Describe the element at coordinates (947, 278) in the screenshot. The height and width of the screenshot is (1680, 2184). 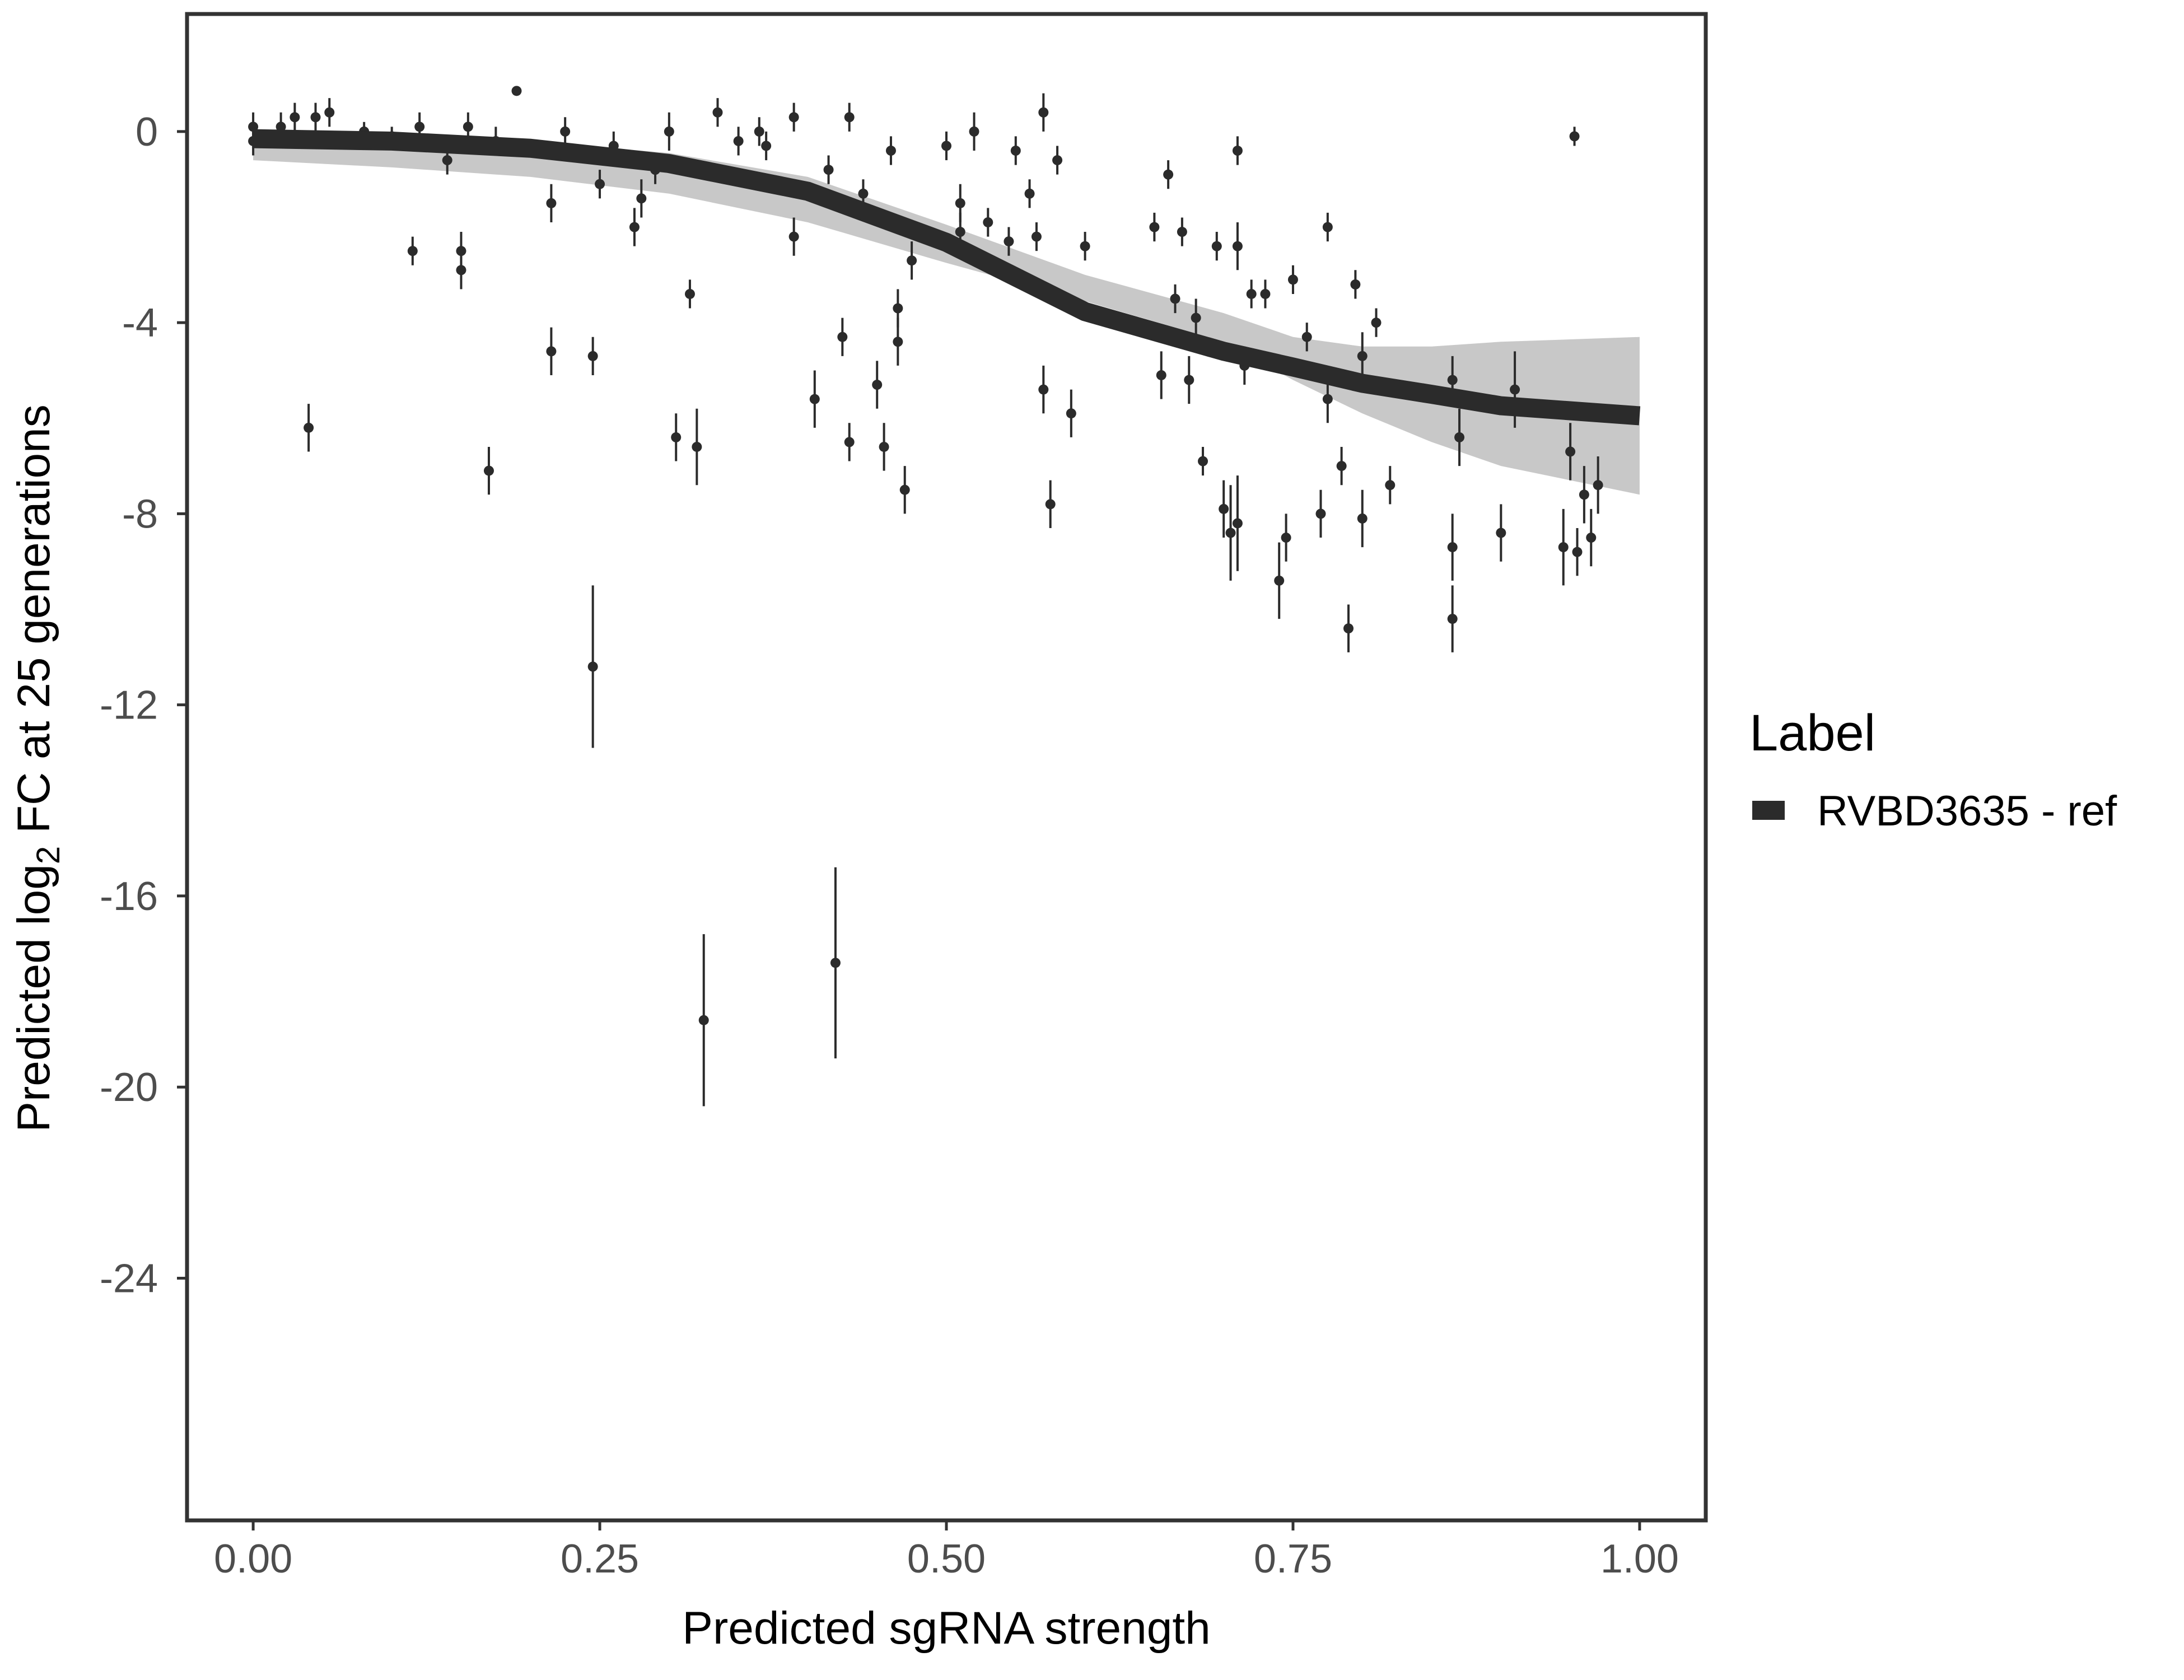
I see `fit-line` at that location.